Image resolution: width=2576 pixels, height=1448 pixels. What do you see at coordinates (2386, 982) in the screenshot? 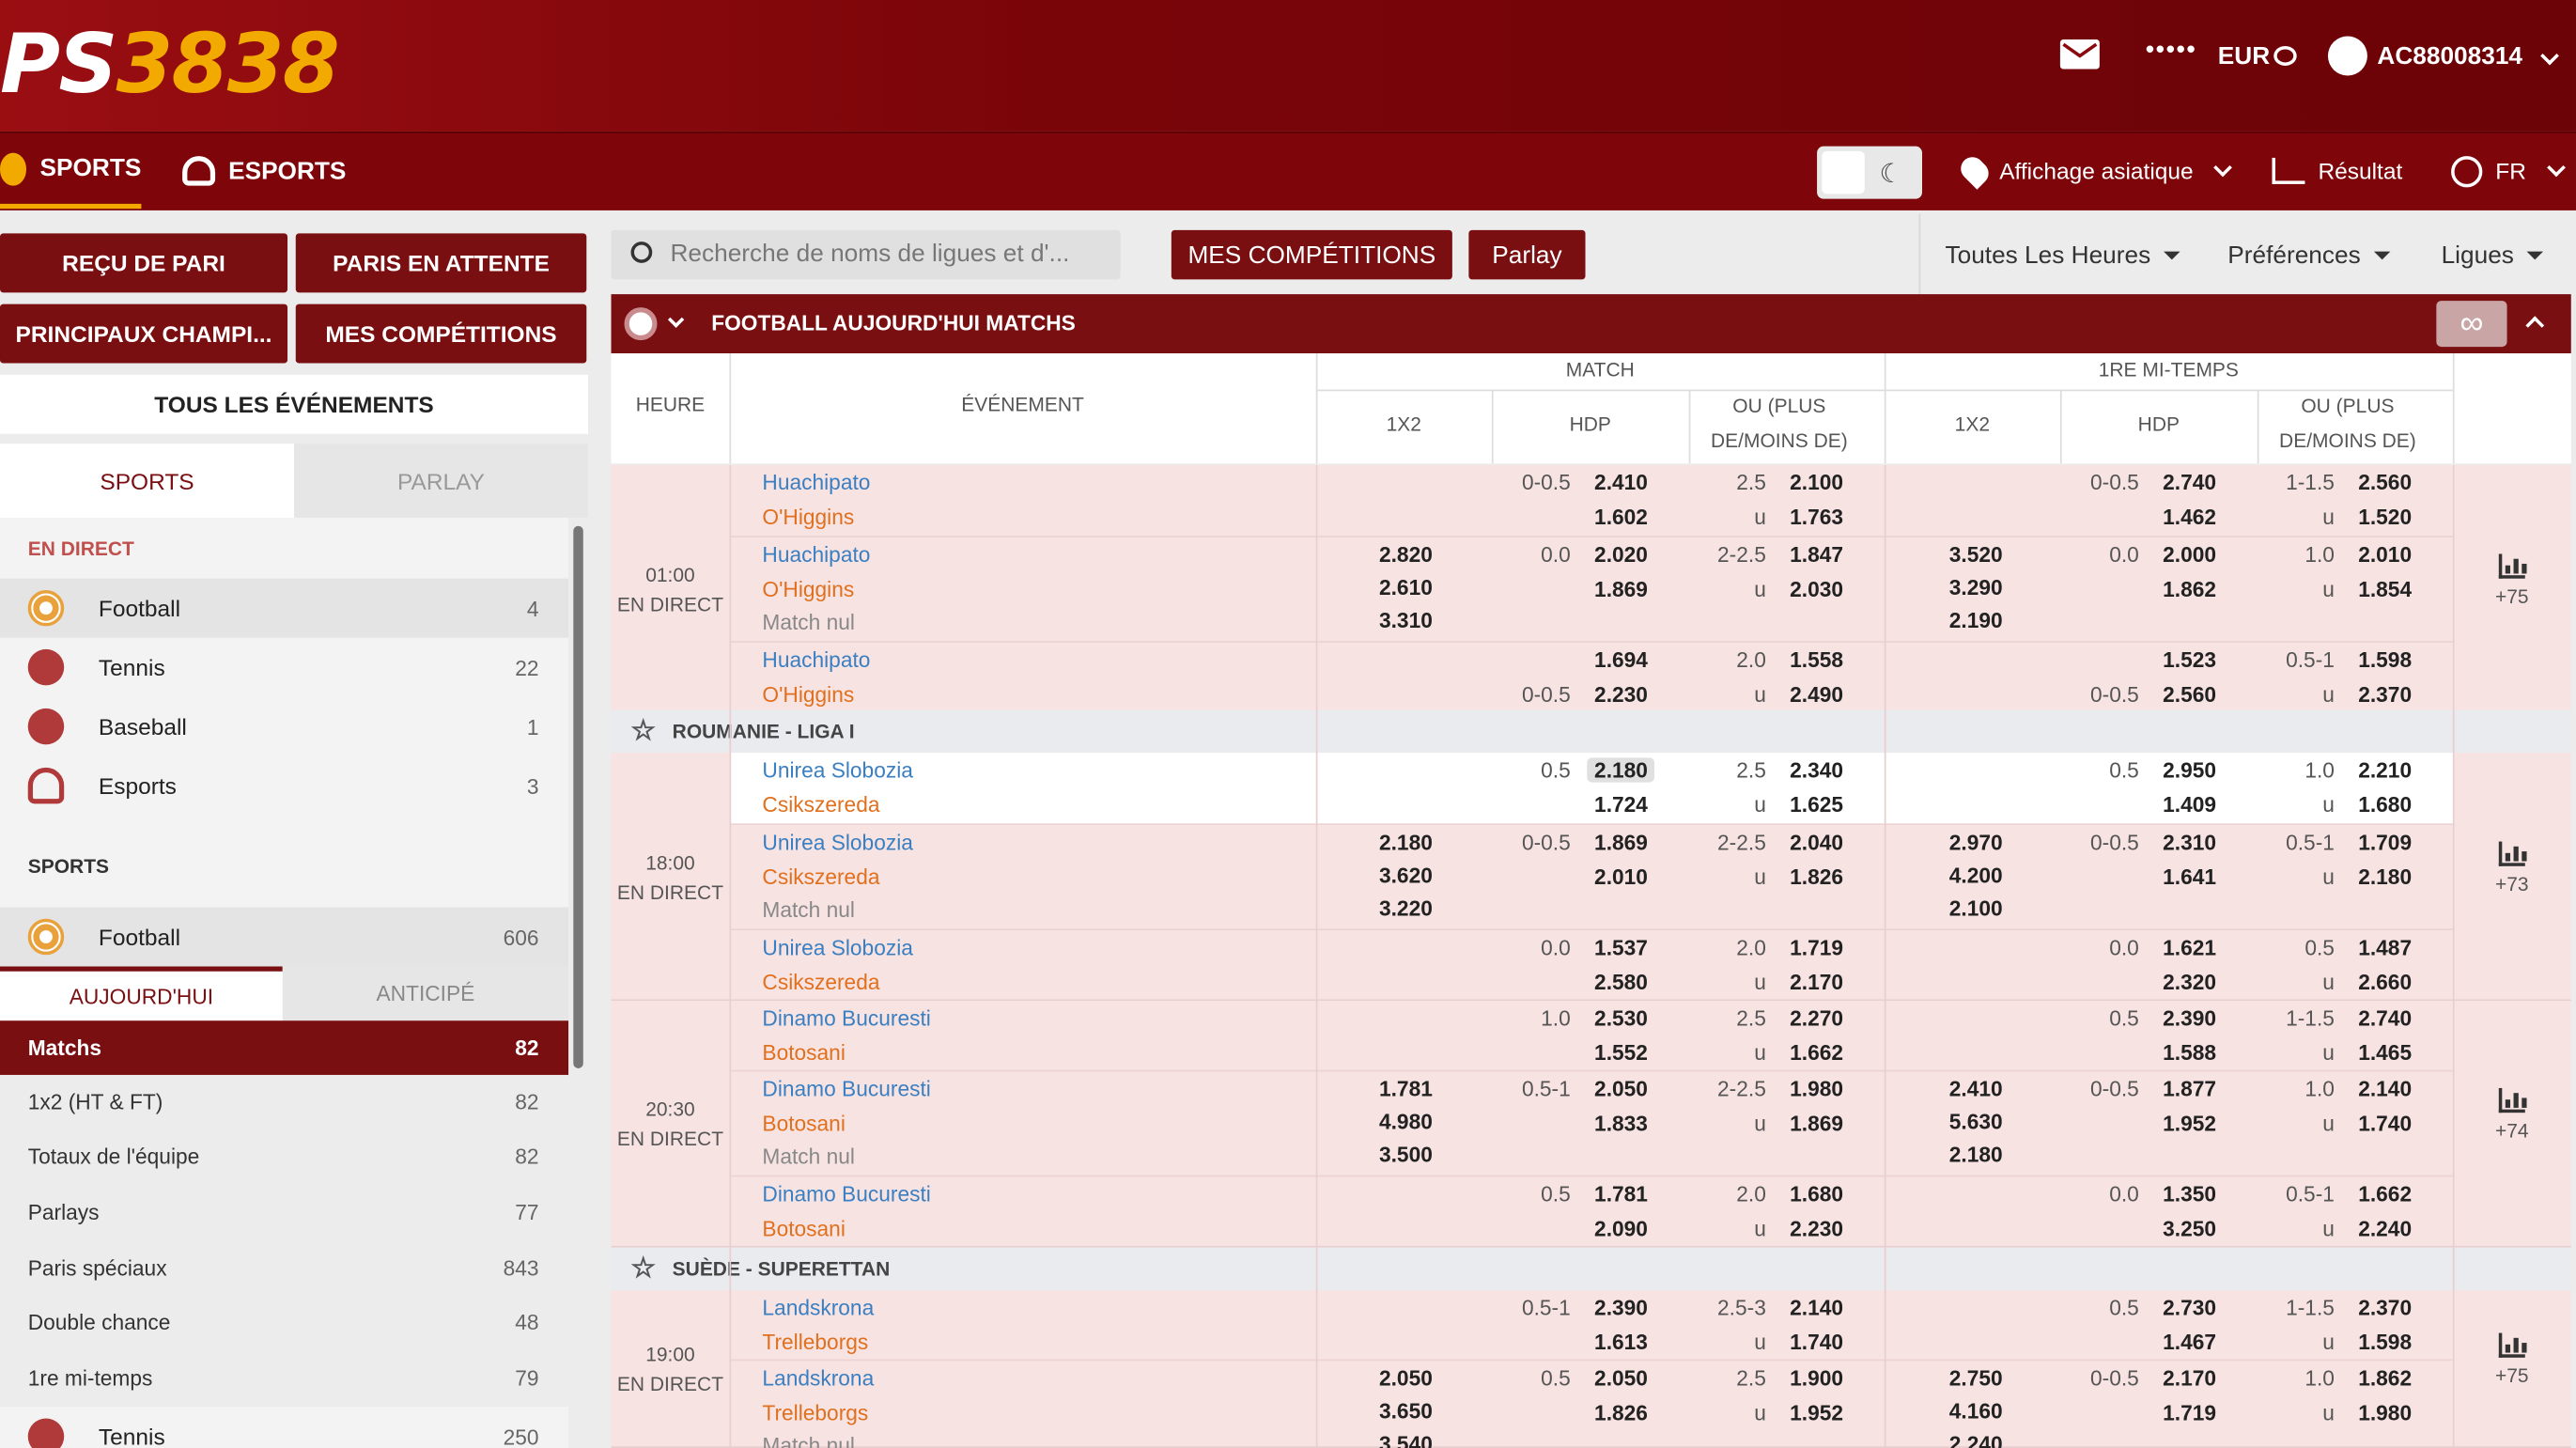
I see `odds-half-ou: 2.660` at bounding box center [2386, 982].